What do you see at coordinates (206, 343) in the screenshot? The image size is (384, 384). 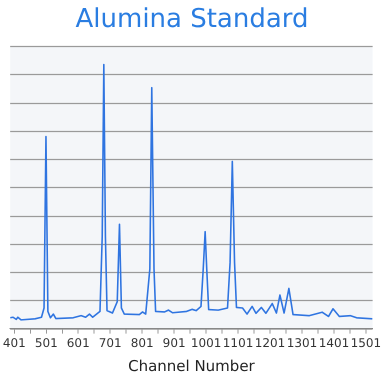 I see `x-tick-label: 1001` at bounding box center [206, 343].